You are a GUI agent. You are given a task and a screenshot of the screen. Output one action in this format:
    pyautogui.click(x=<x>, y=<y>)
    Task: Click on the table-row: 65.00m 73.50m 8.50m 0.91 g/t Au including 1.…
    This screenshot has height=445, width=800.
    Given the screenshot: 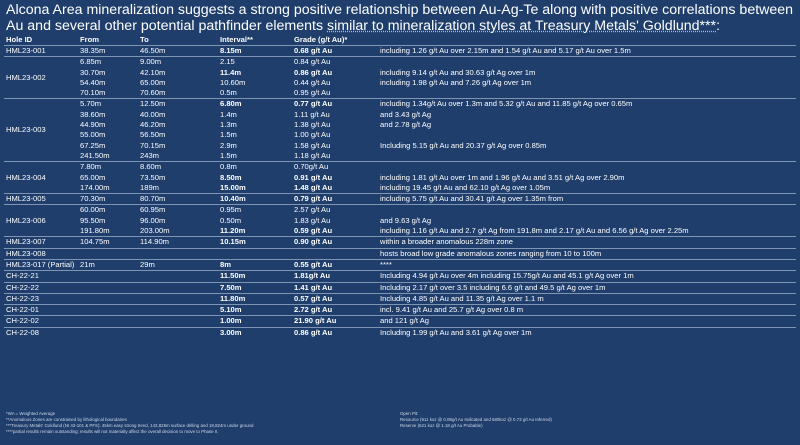 What is the action you would take?
    pyautogui.click(x=400, y=178)
    